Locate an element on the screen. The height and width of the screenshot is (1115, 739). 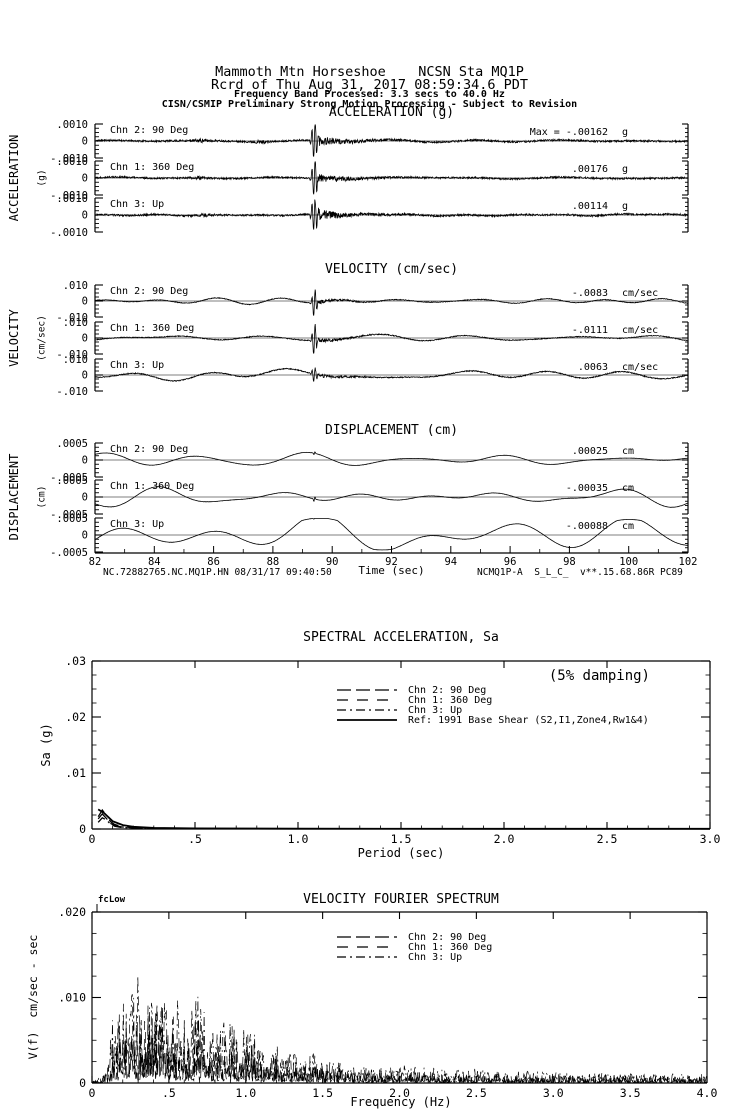
xtick-label: 4.0 is located at coordinates (707, 1093).